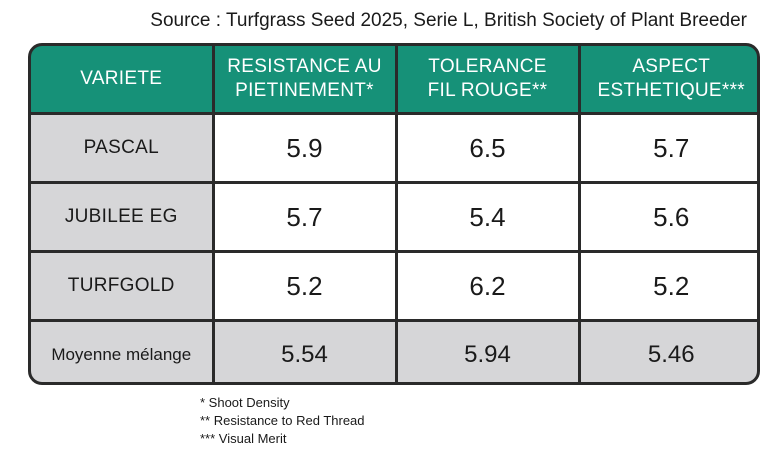 This screenshot has width=777, height=466. Describe the element at coordinates (304, 148) in the screenshot. I see `value-cell-resistance: 5.9` at that location.